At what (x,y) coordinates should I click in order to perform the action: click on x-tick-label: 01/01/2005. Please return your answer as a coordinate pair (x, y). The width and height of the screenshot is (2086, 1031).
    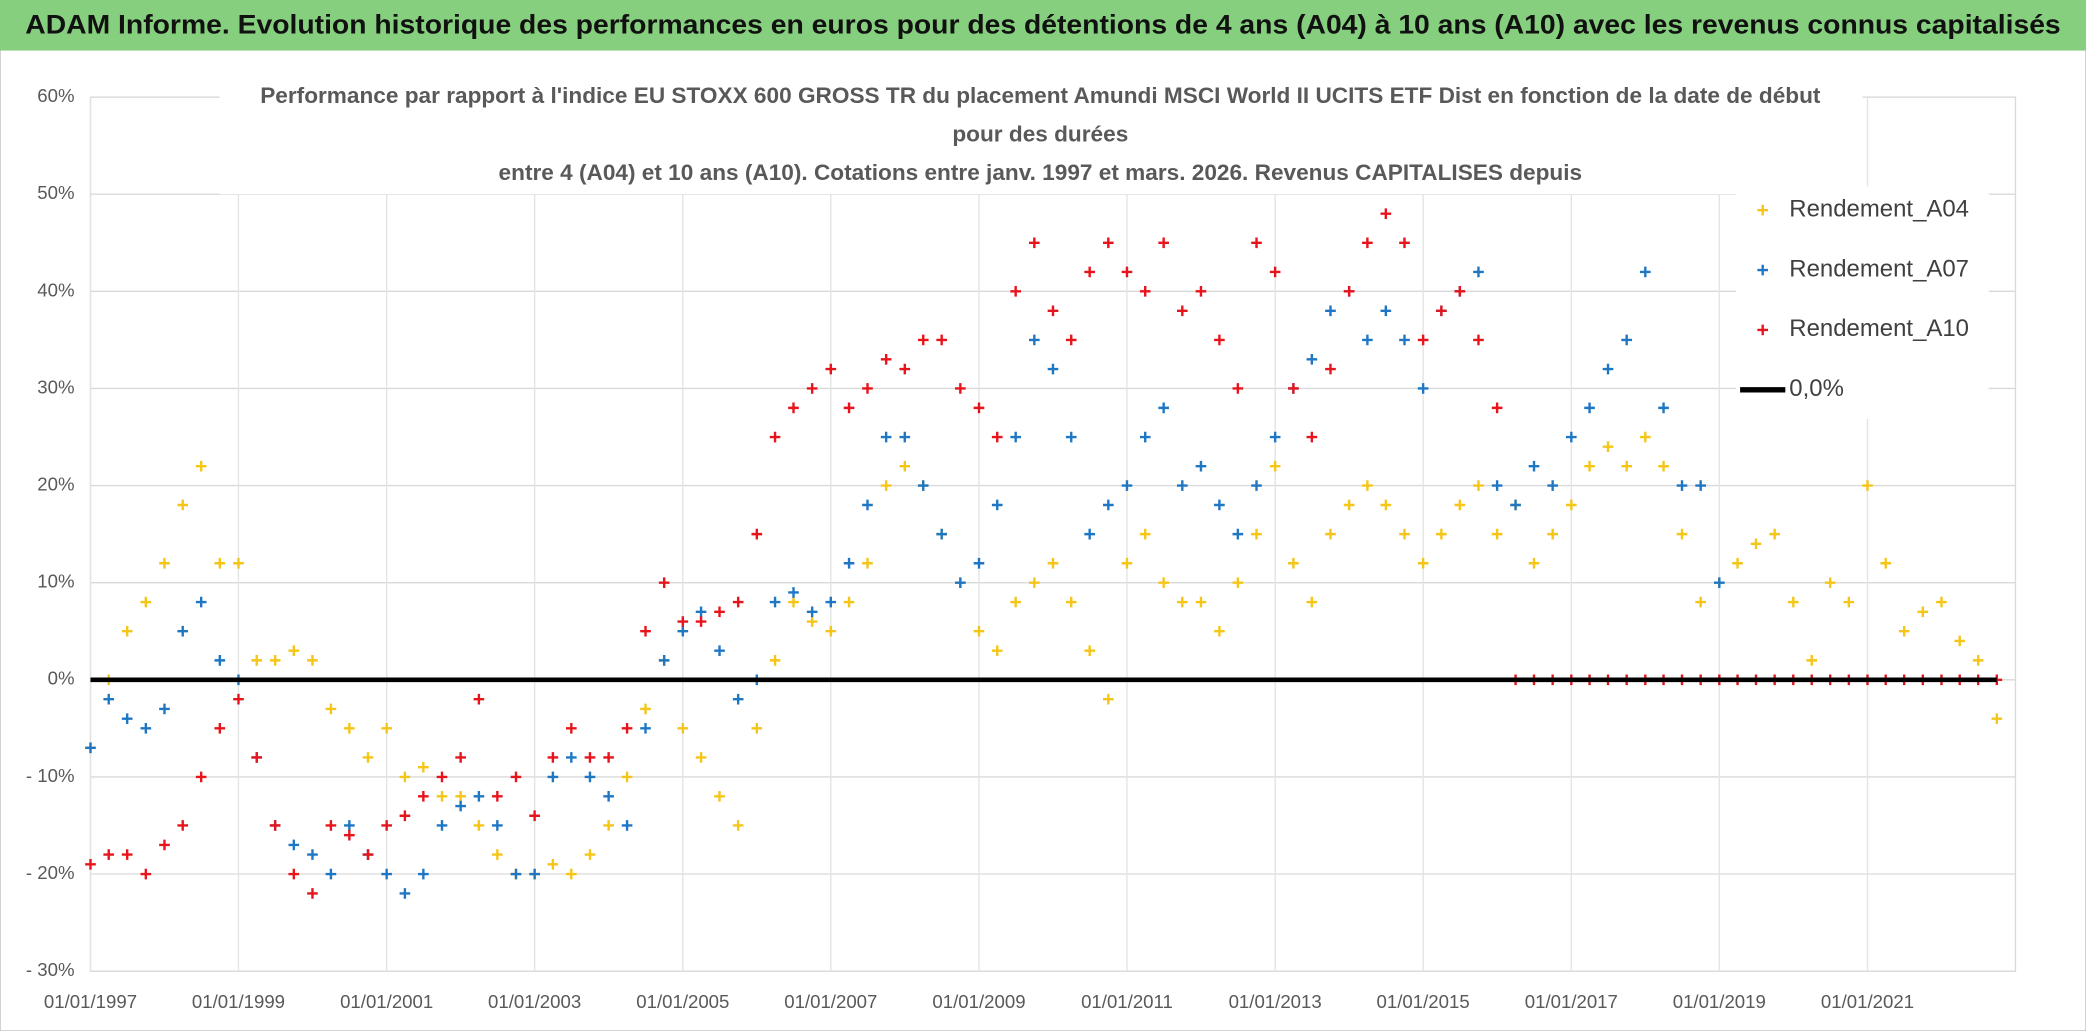
    Looking at the image, I should click on (682, 1001).